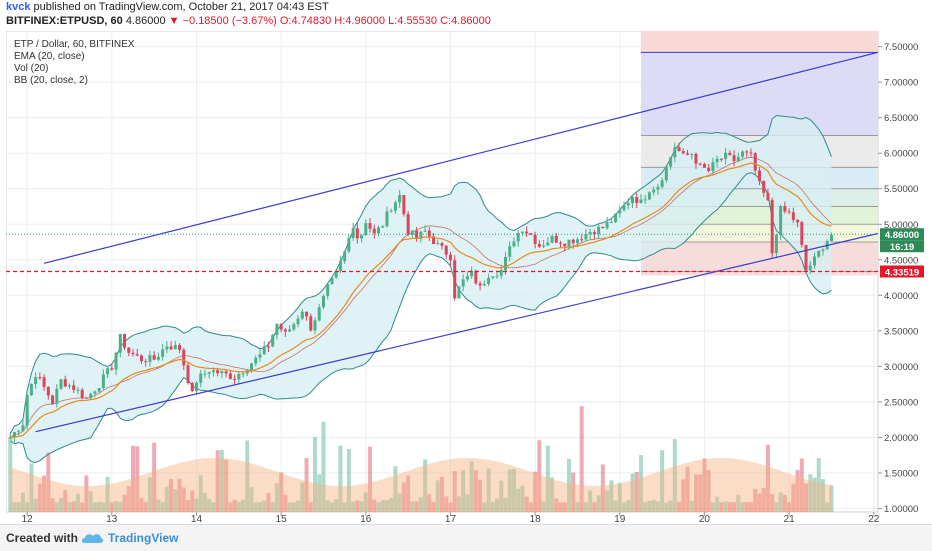 The height and width of the screenshot is (551, 932). What do you see at coordinates (18, 7) in the screenshot?
I see `author-link: kvck` at bounding box center [18, 7].